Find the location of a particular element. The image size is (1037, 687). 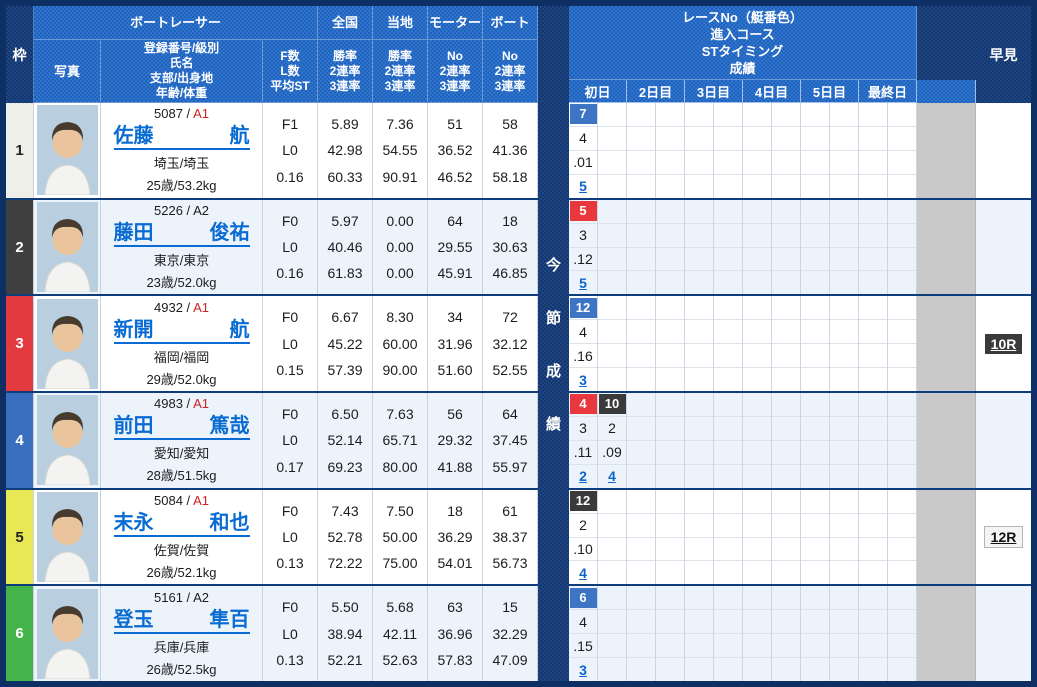

registration-and-class: 5084 / A1 is located at coordinates (181, 500).